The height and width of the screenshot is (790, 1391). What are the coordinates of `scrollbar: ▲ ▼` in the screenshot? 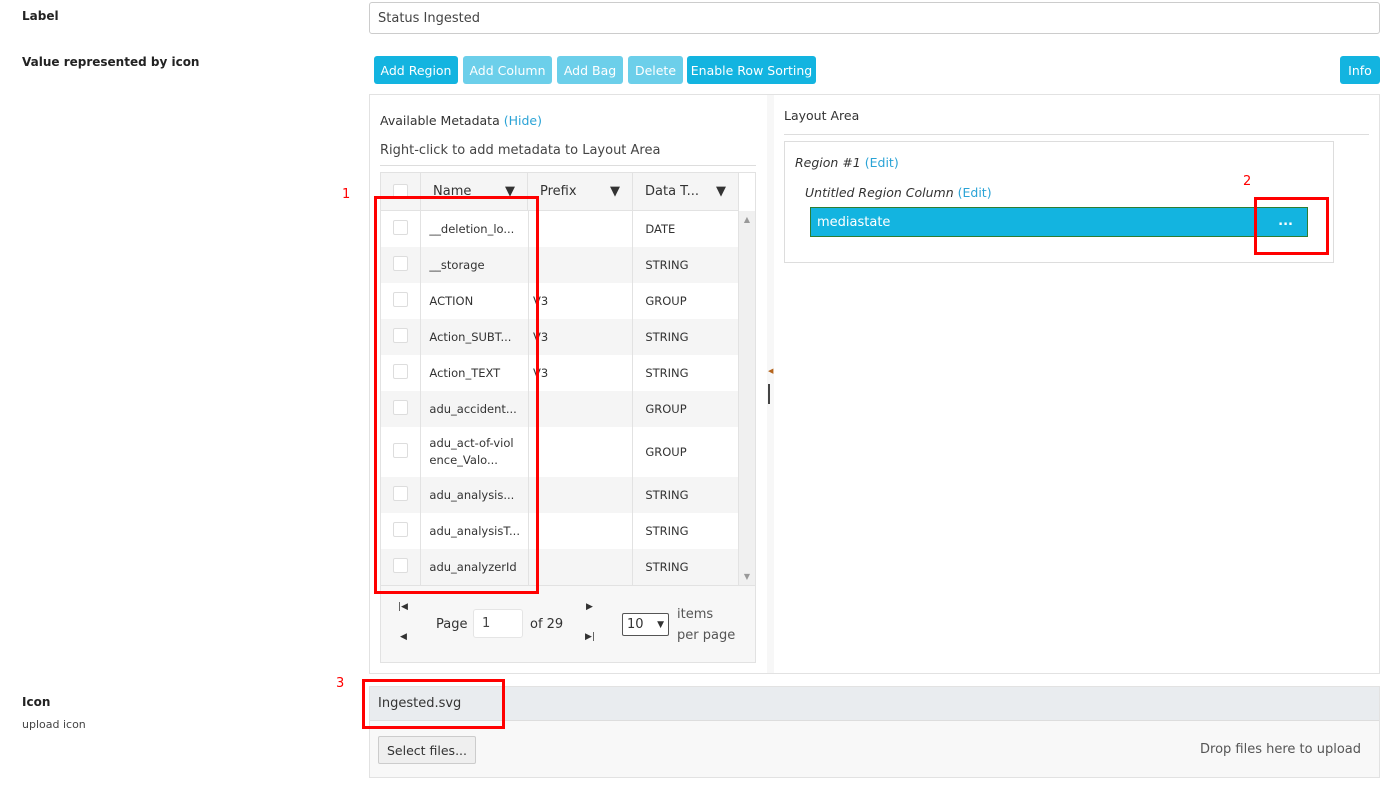 It's located at (747, 398).